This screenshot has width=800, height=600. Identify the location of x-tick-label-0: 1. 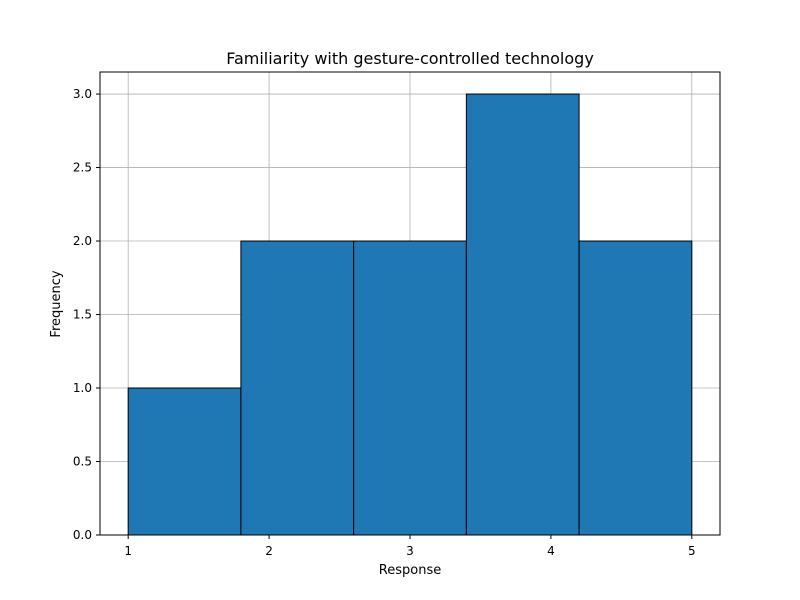
(128, 551).